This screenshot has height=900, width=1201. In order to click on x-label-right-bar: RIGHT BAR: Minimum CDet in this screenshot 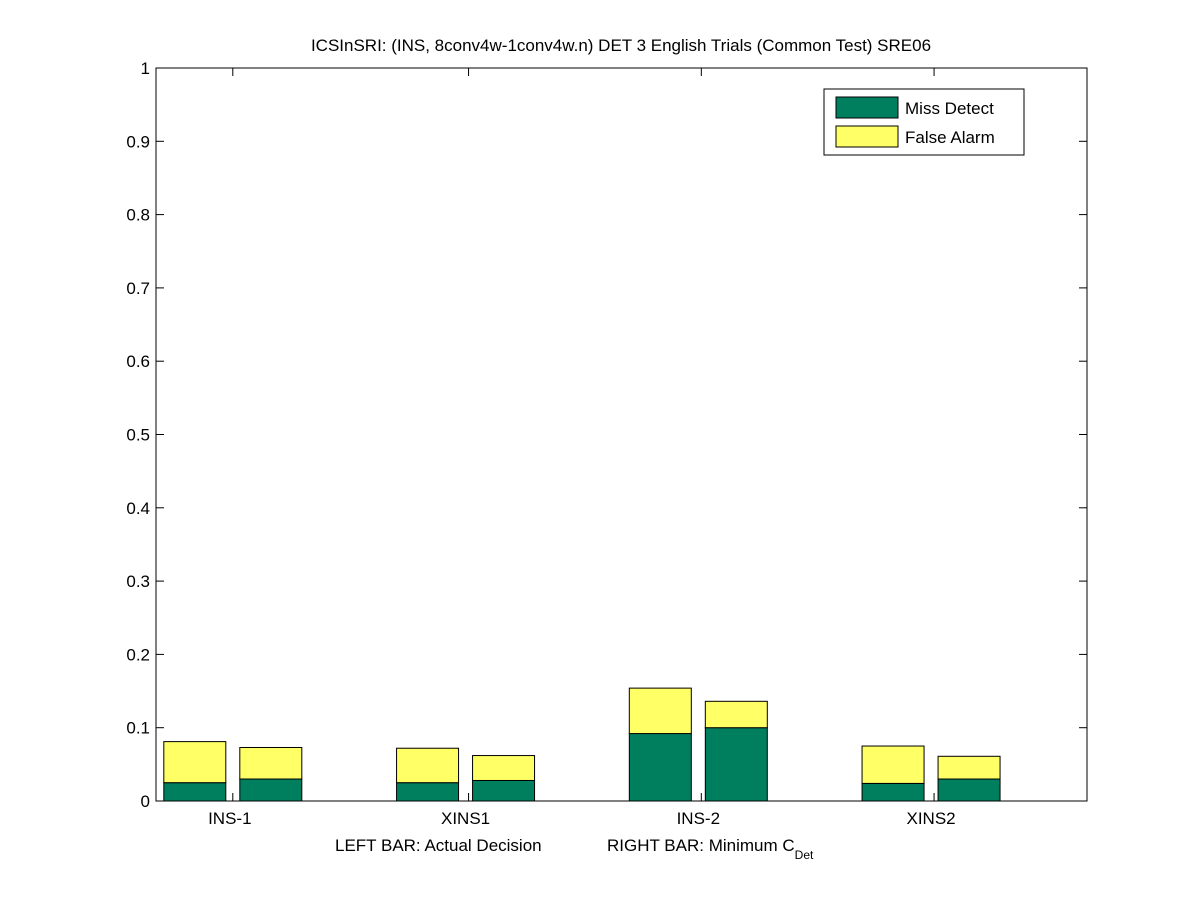, I will do `click(710, 849)`.